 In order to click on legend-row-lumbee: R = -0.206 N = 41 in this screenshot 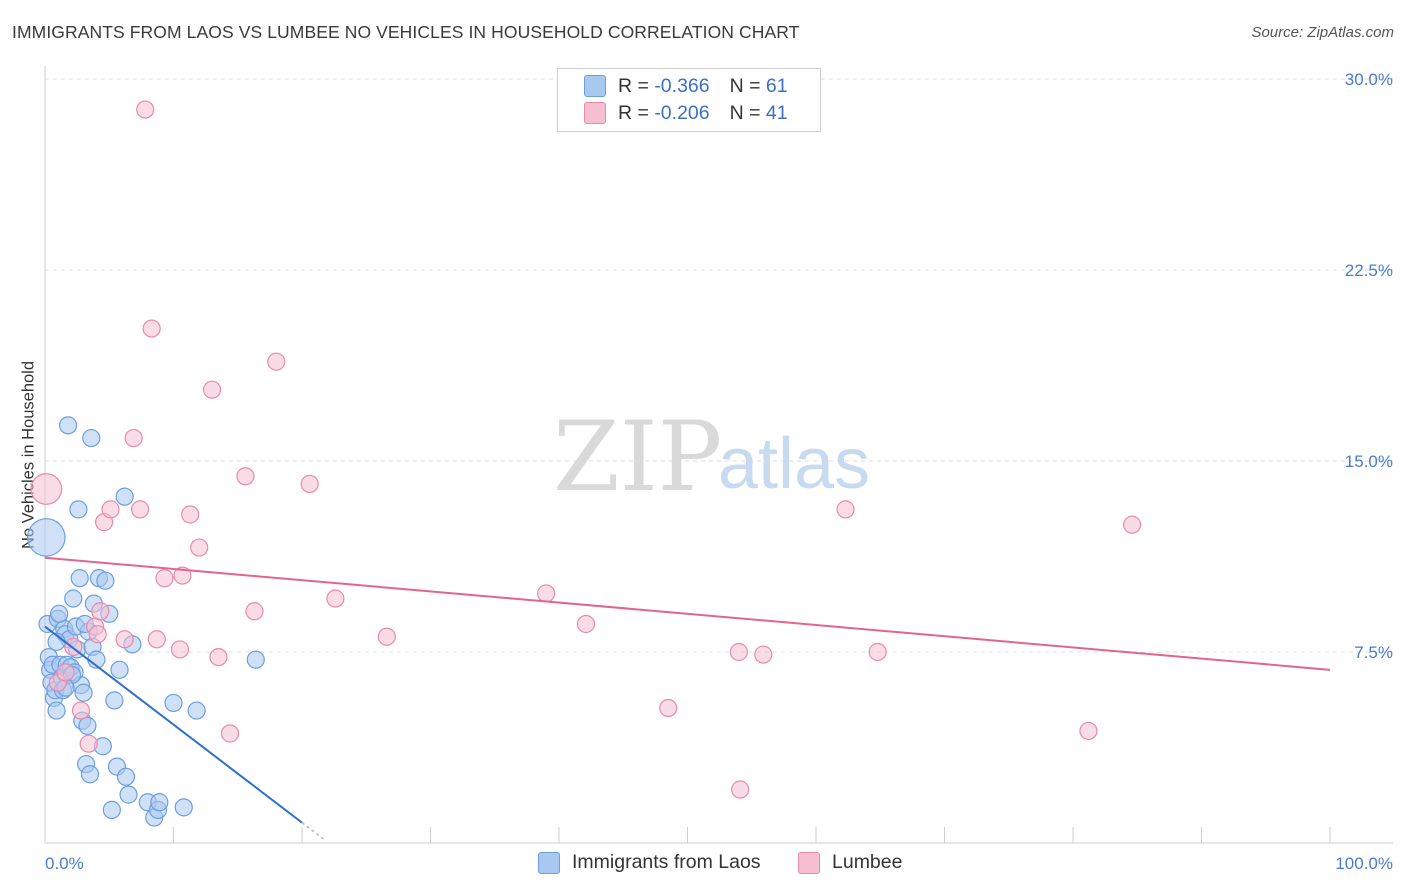, I will do `click(686, 113)`.